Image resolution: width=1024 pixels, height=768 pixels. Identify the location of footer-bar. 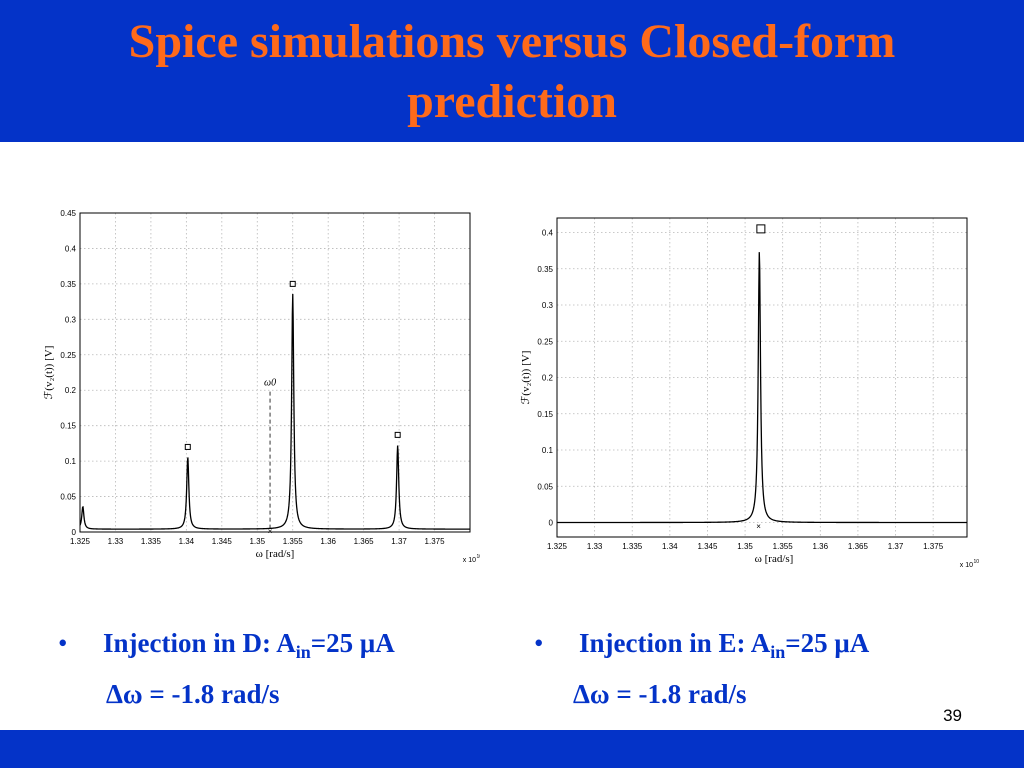
(512, 749).